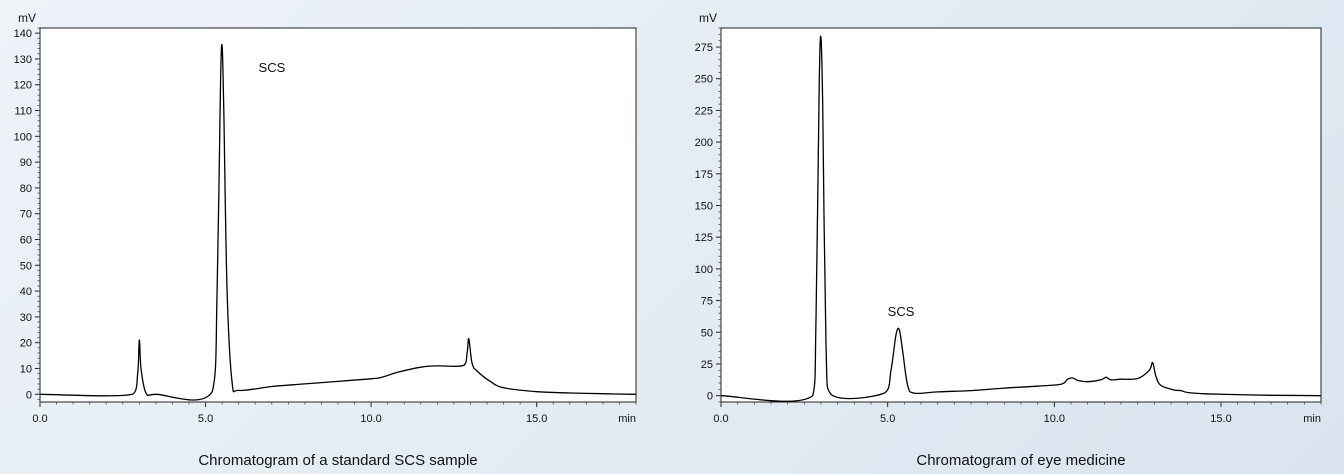 Image resolution: width=1344 pixels, height=474 pixels. What do you see at coordinates (704, 80) in the screenshot?
I see `y-tick-label: 250` at bounding box center [704, 80].